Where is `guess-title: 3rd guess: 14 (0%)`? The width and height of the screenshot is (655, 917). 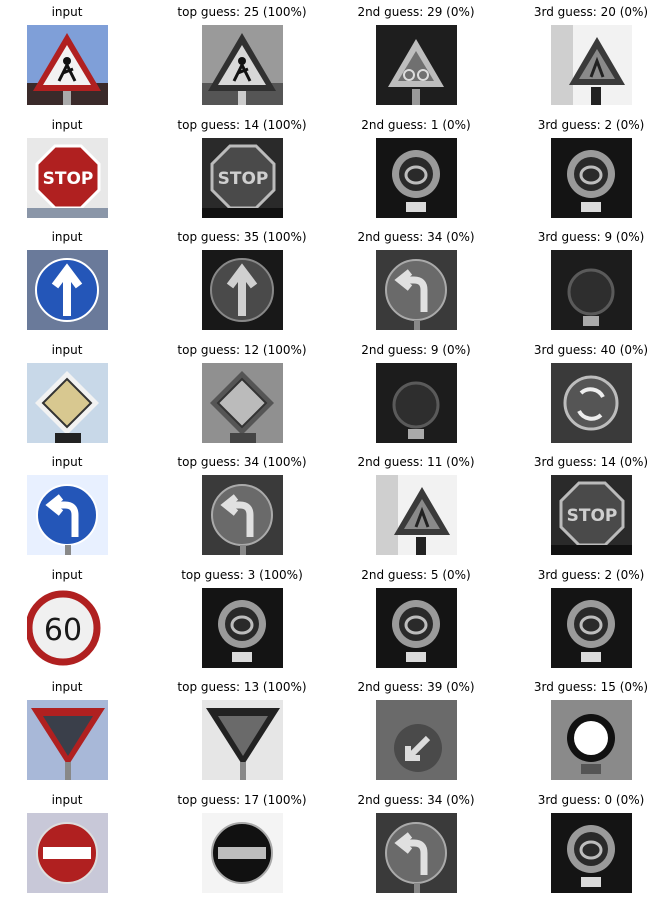
guess-title: 3rd guess: 14 (0%) is located at coordinates (591, 462).